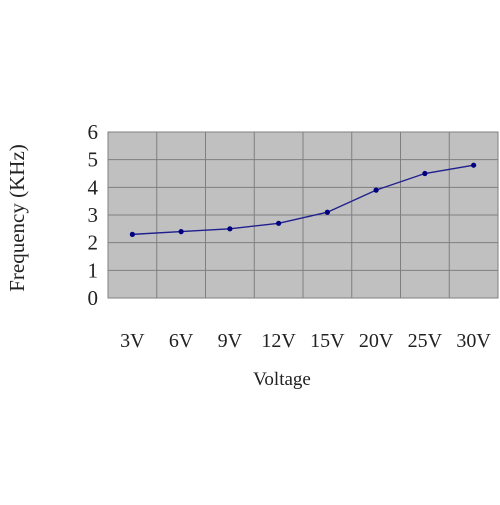  What do you see at coordinates (93, 243) in the screenshot?
I see `y-tick-label: 2` at bounding box center [93, 243].